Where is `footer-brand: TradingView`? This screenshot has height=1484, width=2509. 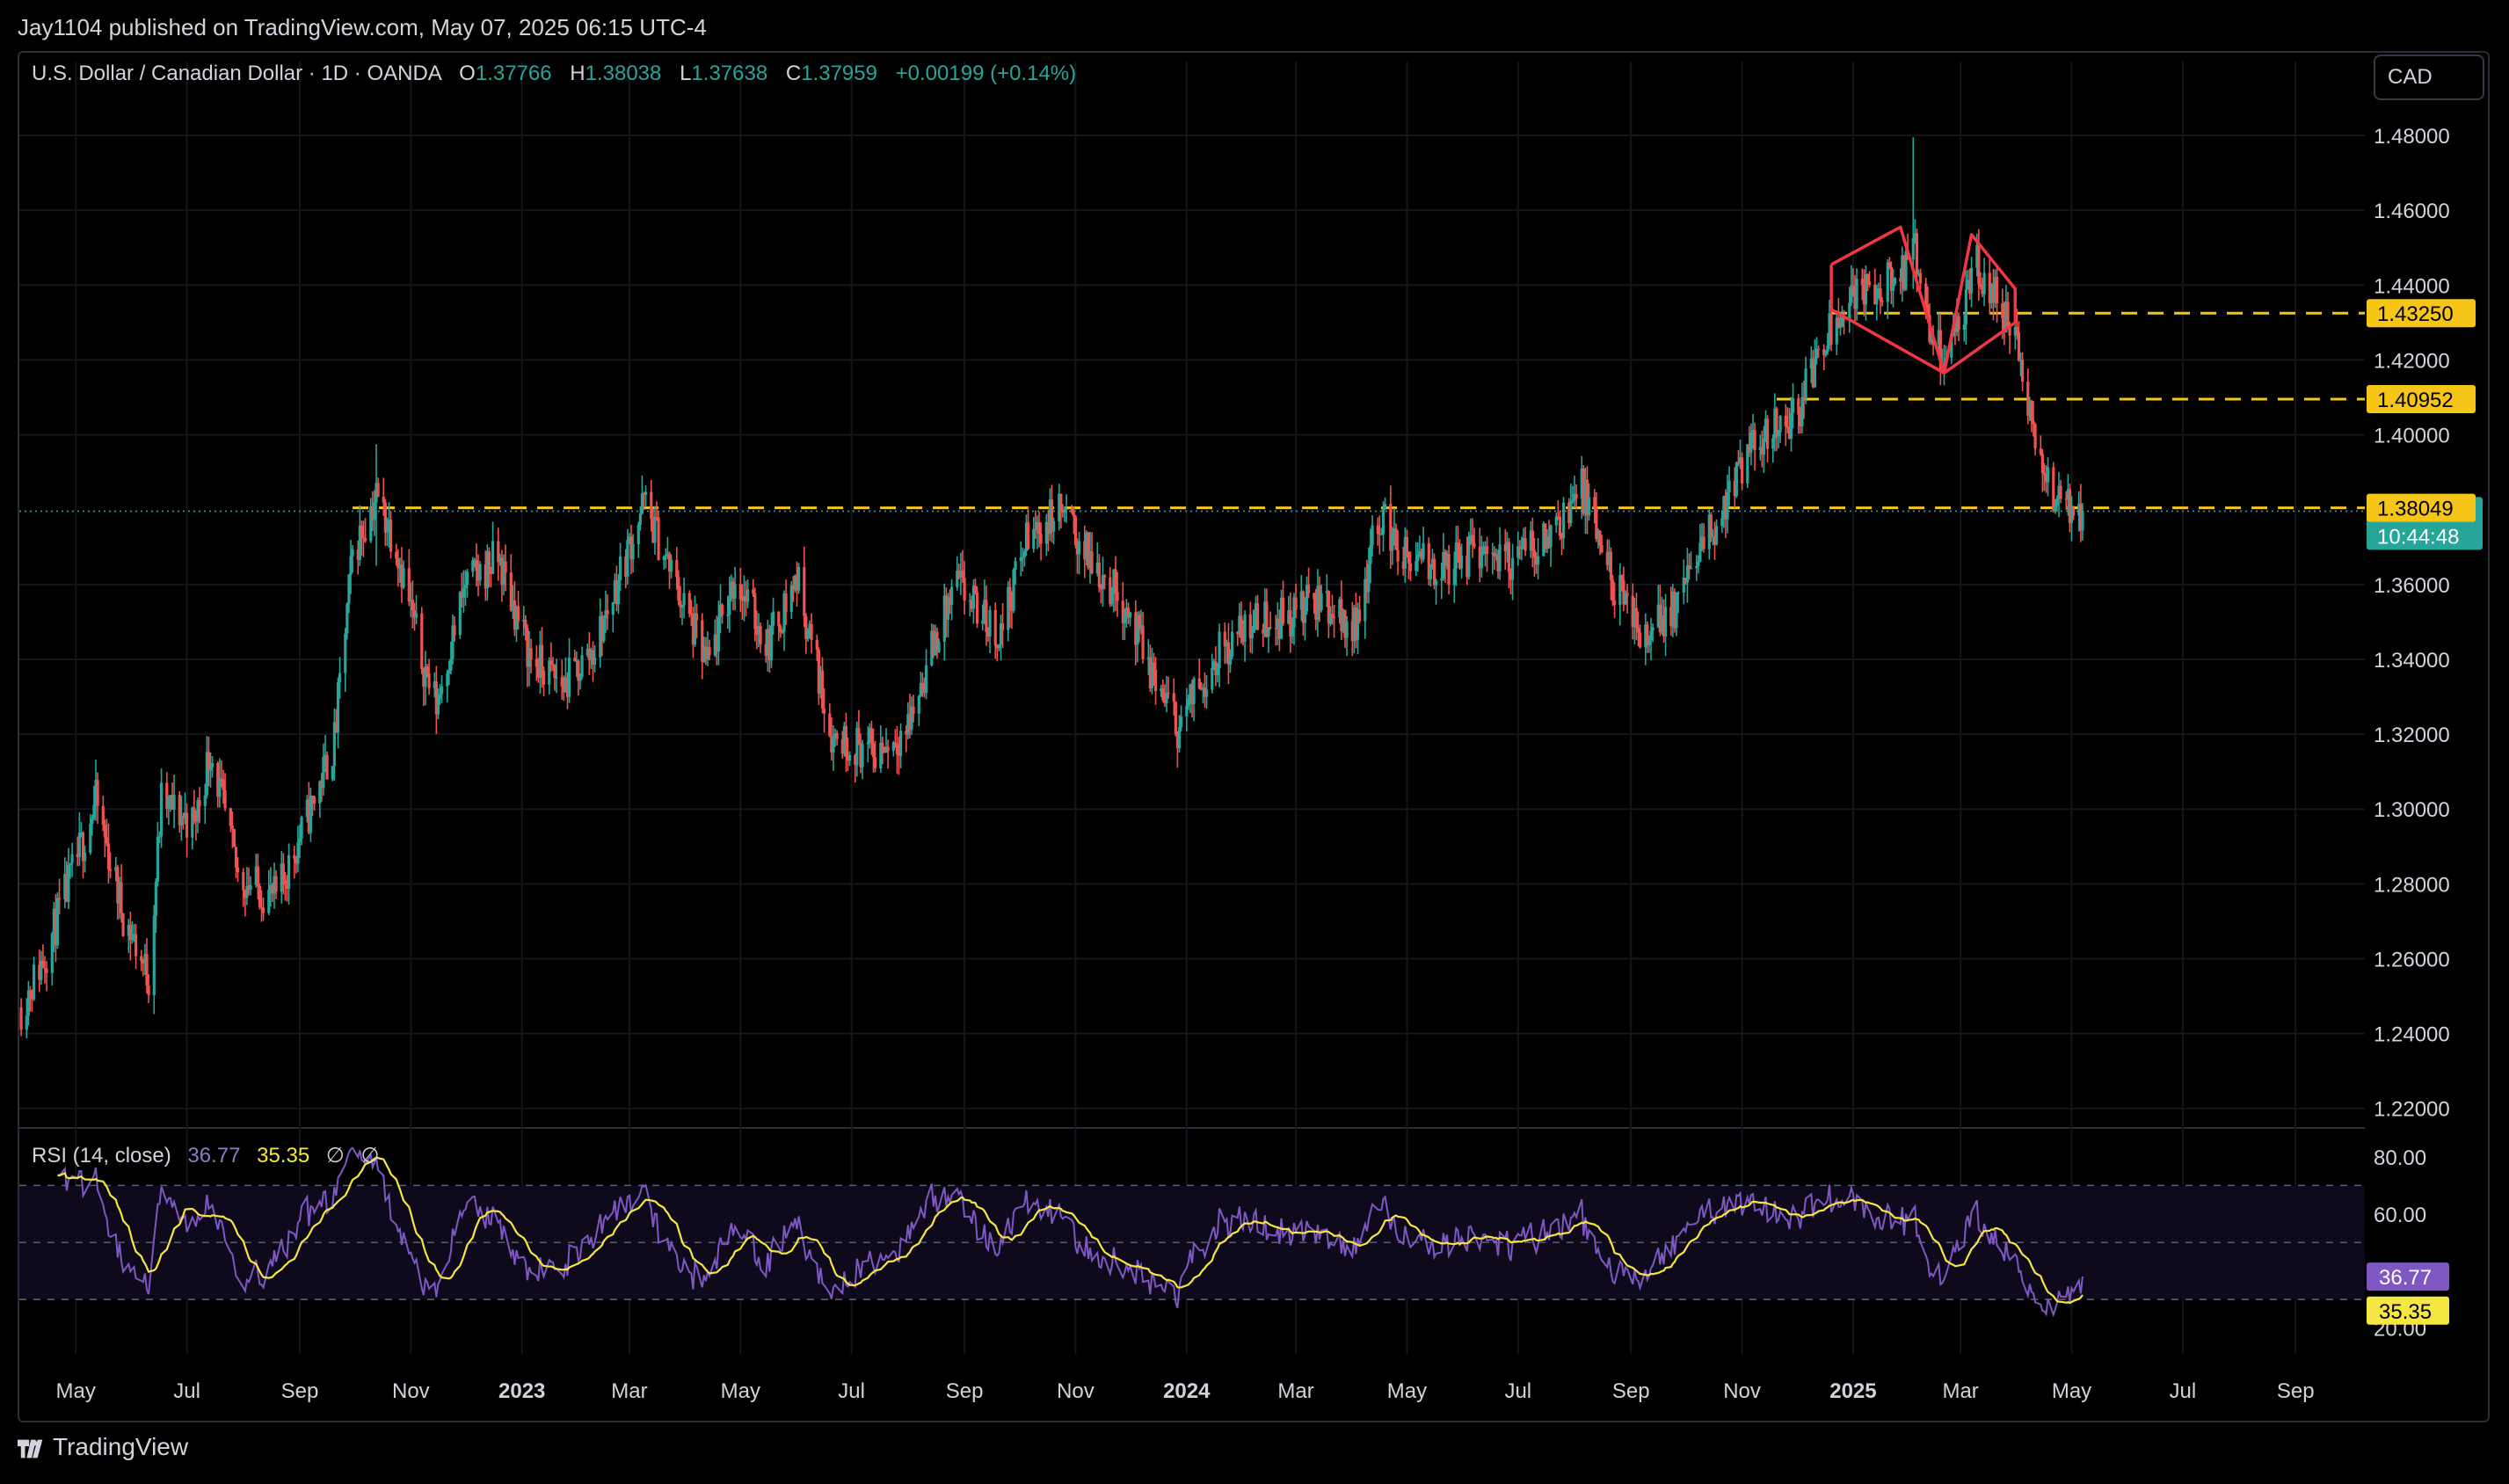 footer-brand: TradingView is located at coordinates (103, 1447).